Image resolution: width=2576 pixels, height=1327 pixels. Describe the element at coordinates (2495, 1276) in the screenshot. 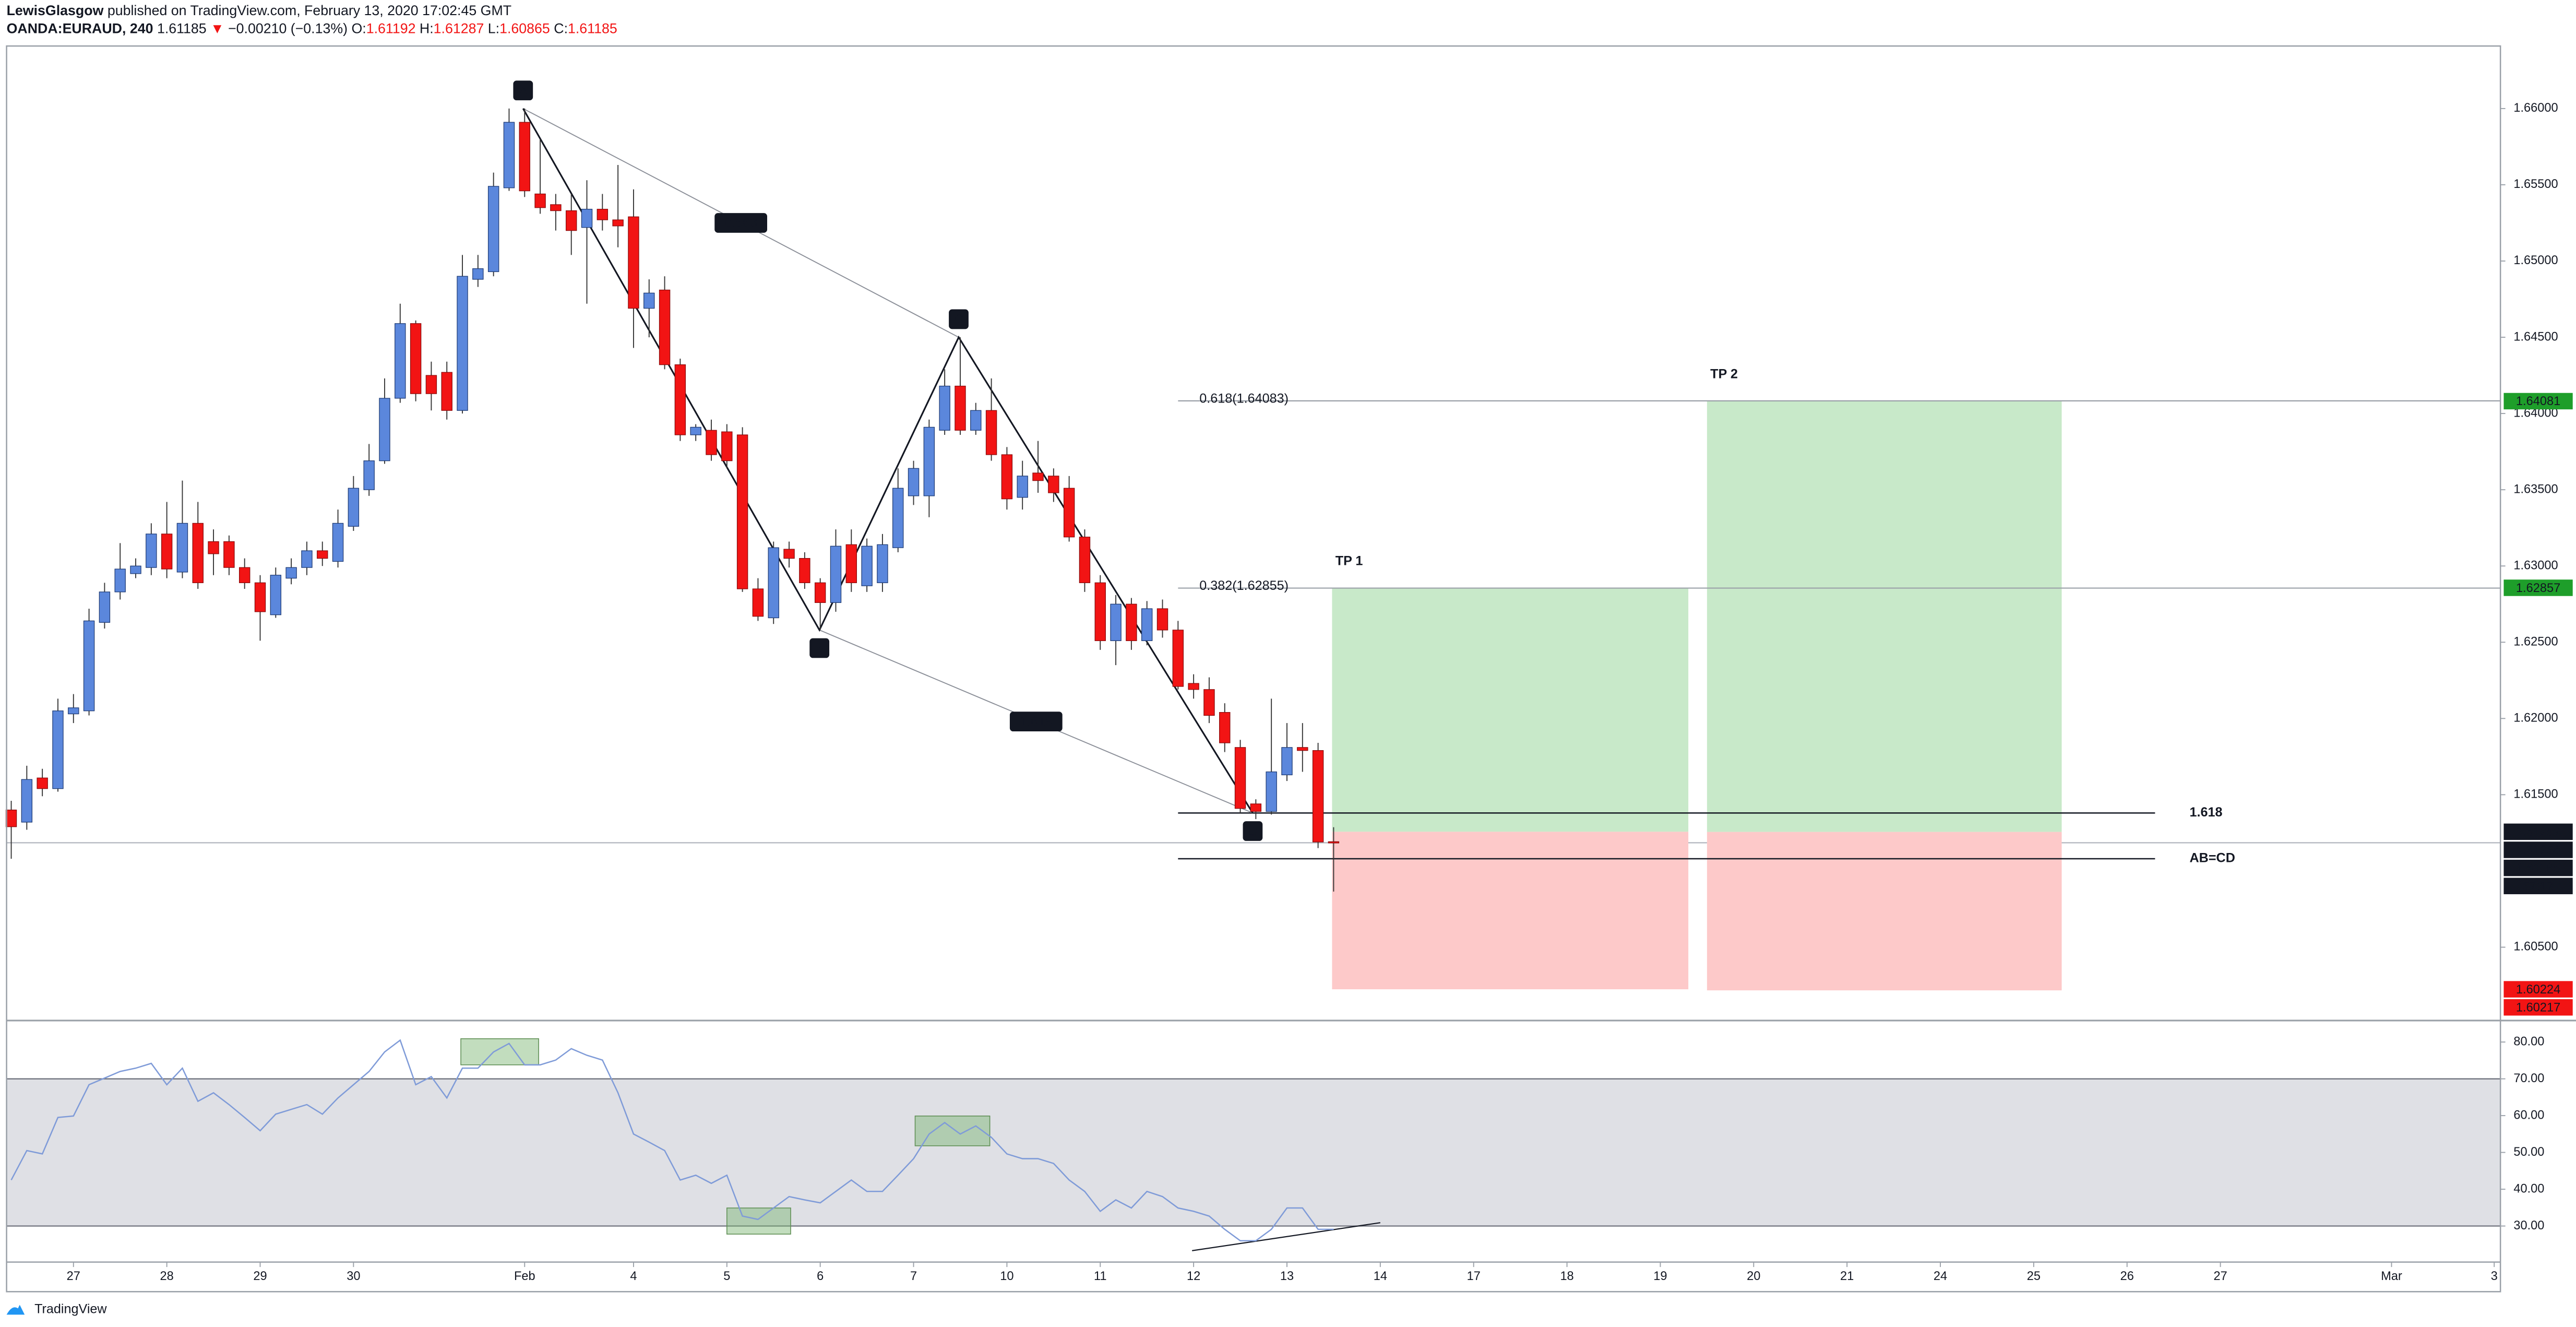

I see `x-tick-label: 3` at that location.